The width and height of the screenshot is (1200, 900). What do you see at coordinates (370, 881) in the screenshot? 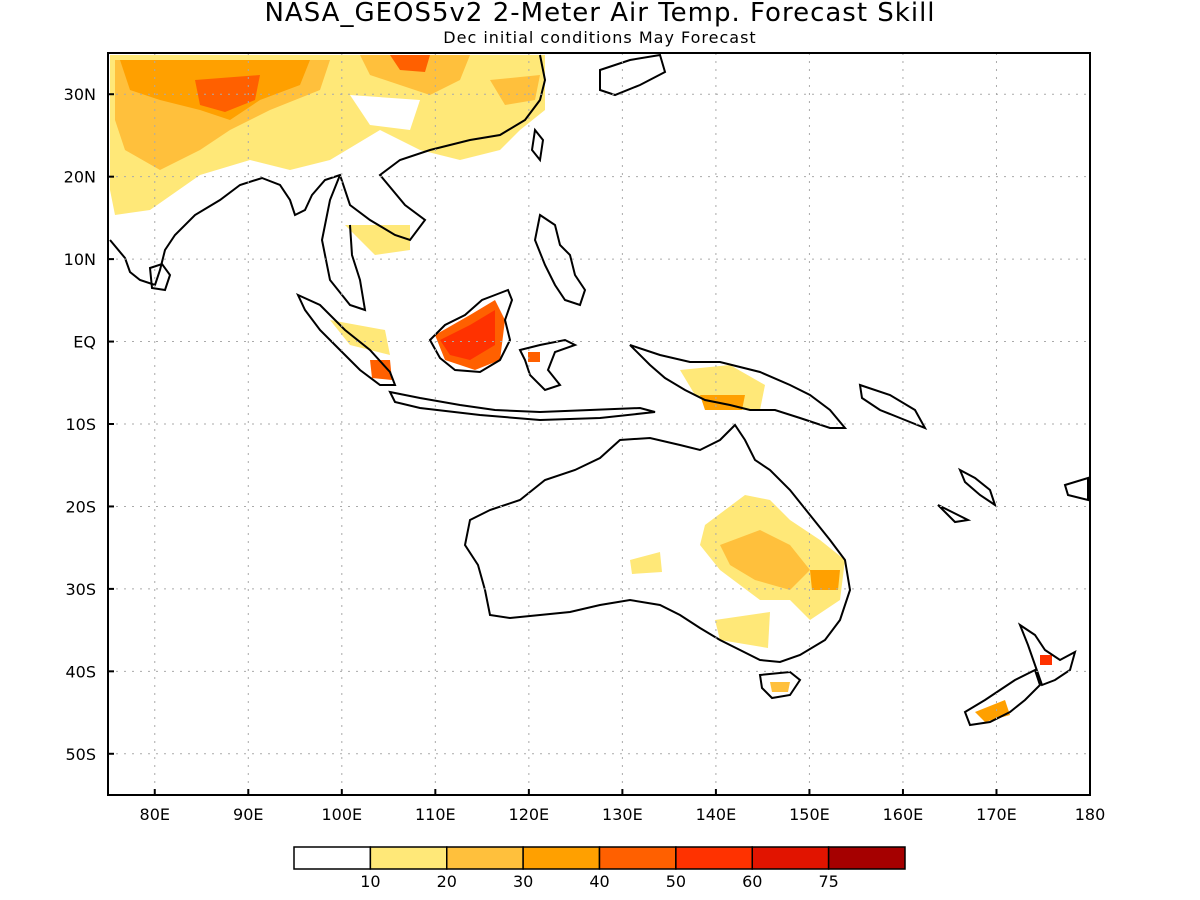
I see `colorbar-label: 10` at bounding box center [370, 881].